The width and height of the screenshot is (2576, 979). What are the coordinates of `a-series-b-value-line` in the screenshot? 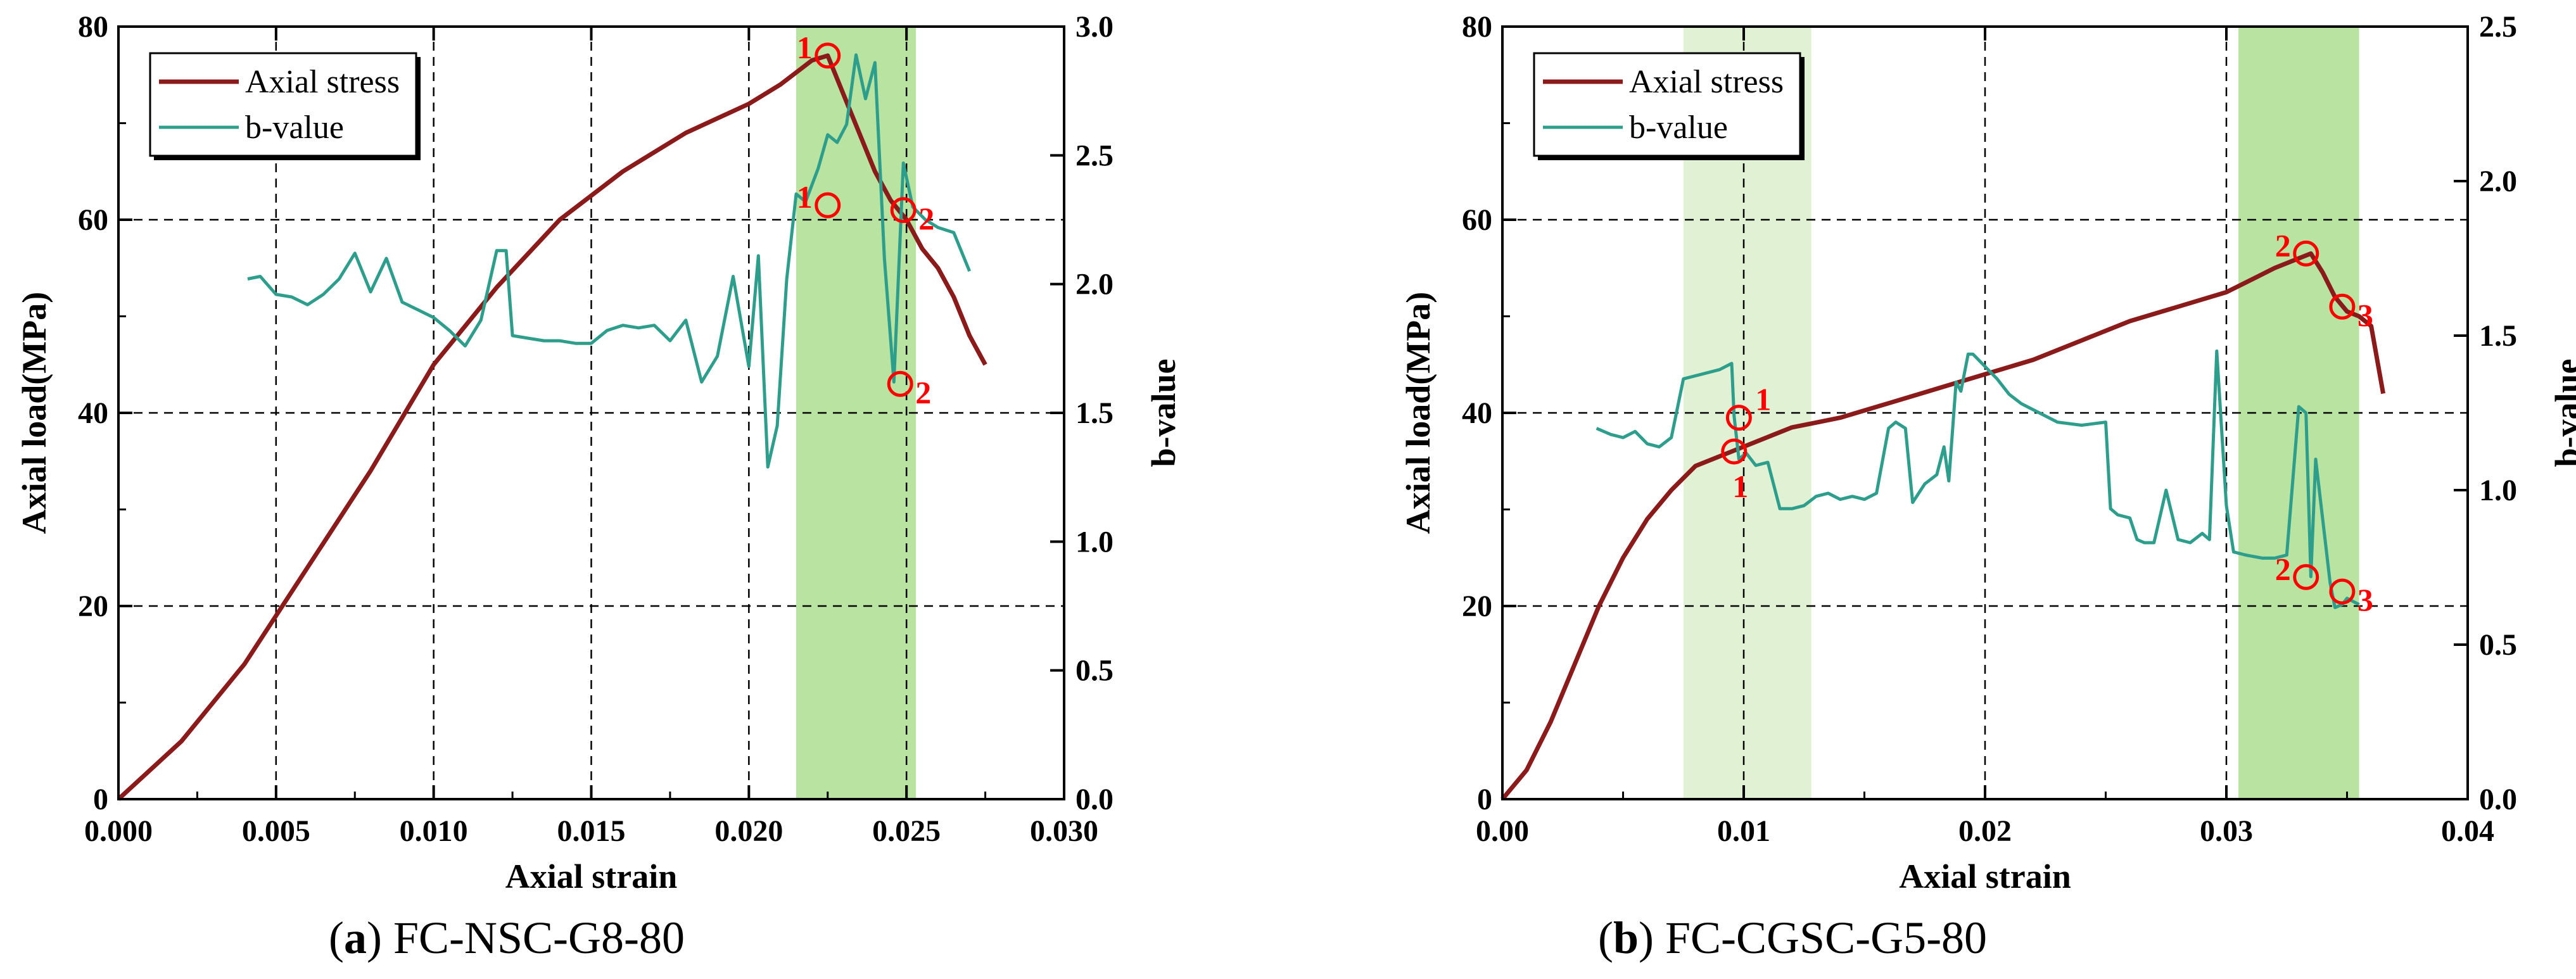 It's located at (609, 261).